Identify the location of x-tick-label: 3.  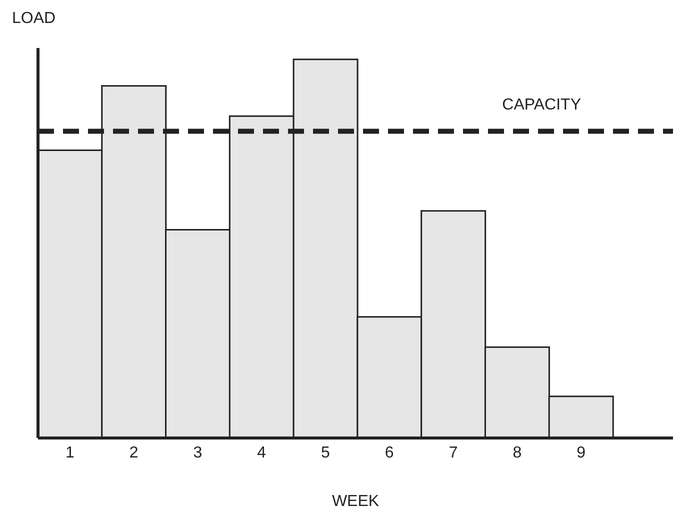
(197, 453).